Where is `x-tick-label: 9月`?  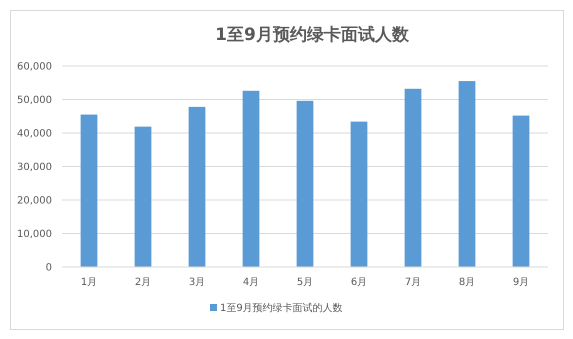
x-tick-label: 9月 is located at coordinates (521, 282).